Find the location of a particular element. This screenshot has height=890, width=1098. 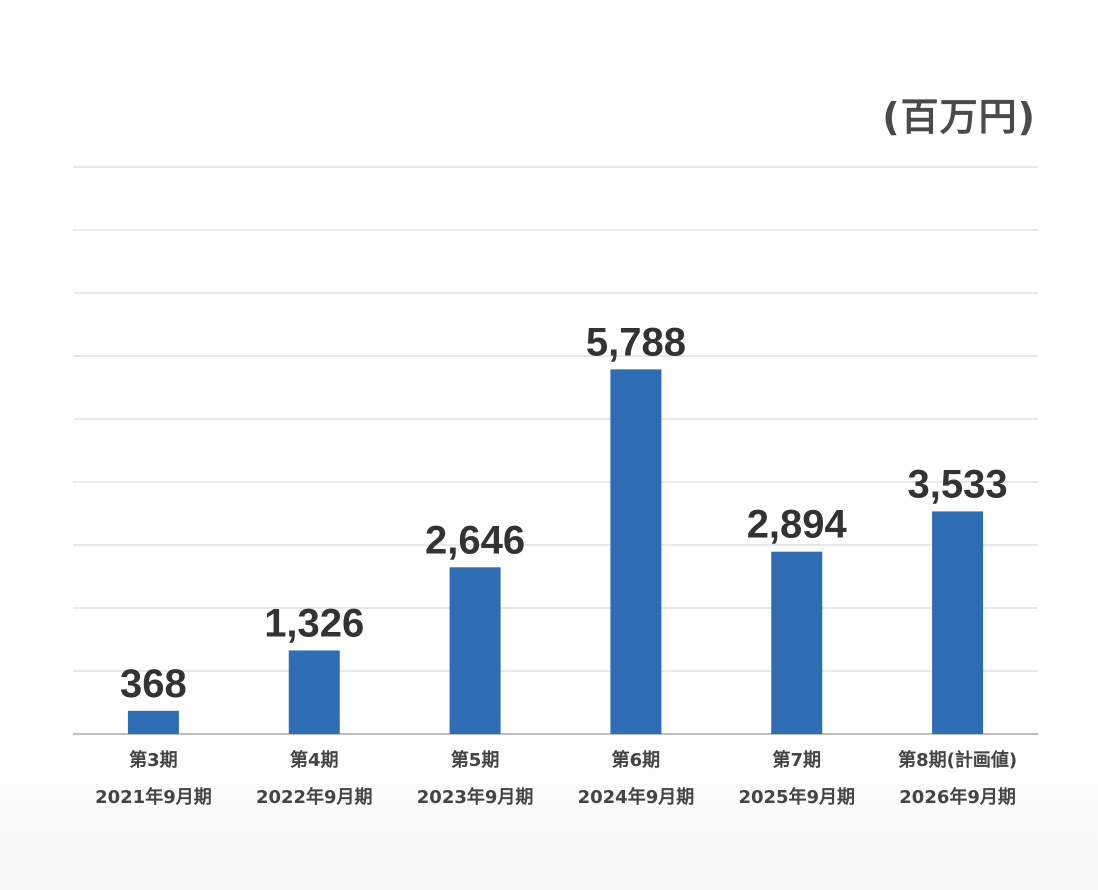

value-label: 368 is located at coordinates (153, 684).